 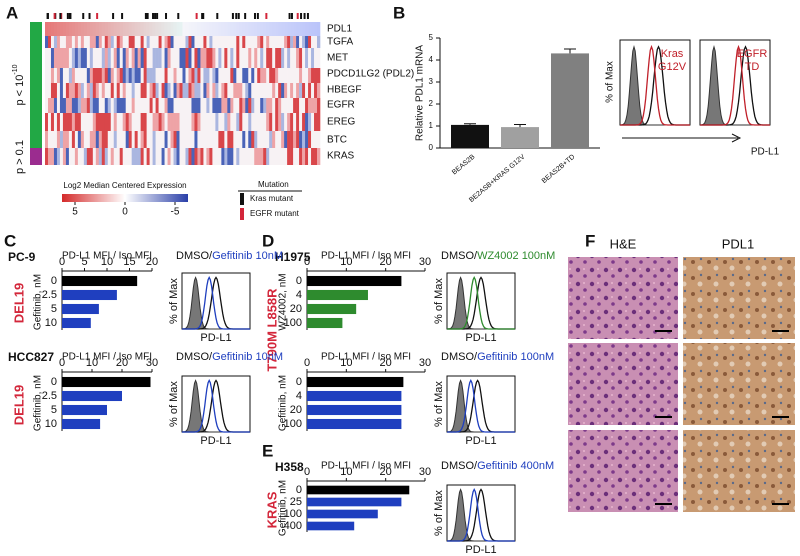 I want to click on group-bar, so click(x=36, y=85).